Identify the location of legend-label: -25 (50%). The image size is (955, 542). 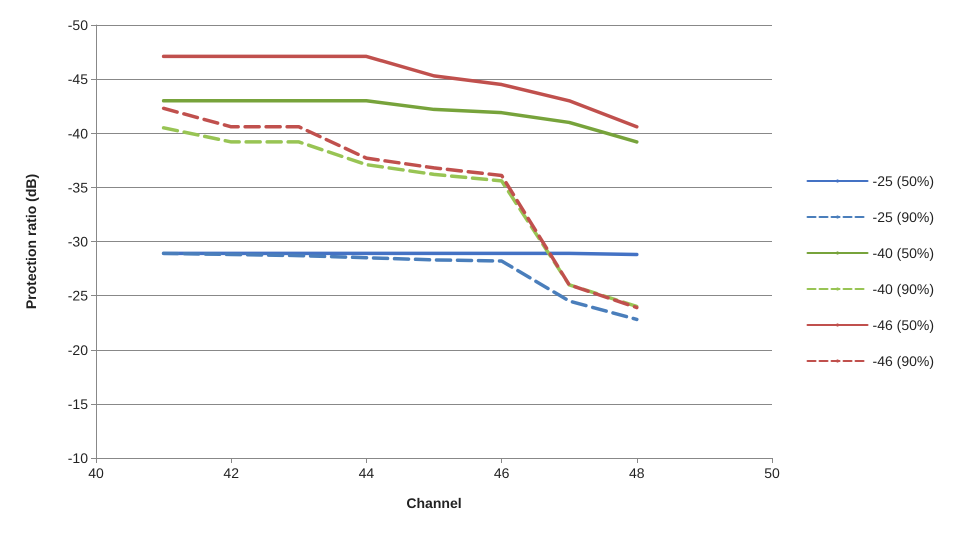
(903, 181).